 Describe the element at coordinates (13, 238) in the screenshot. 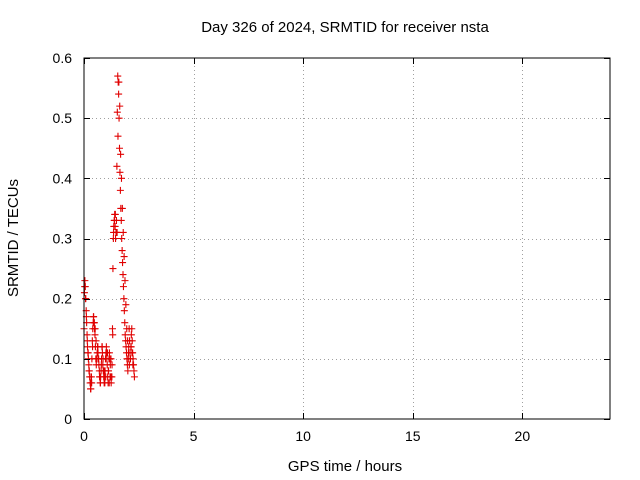

I see `y-axis-label: SRMTID / TECUs` at that location.